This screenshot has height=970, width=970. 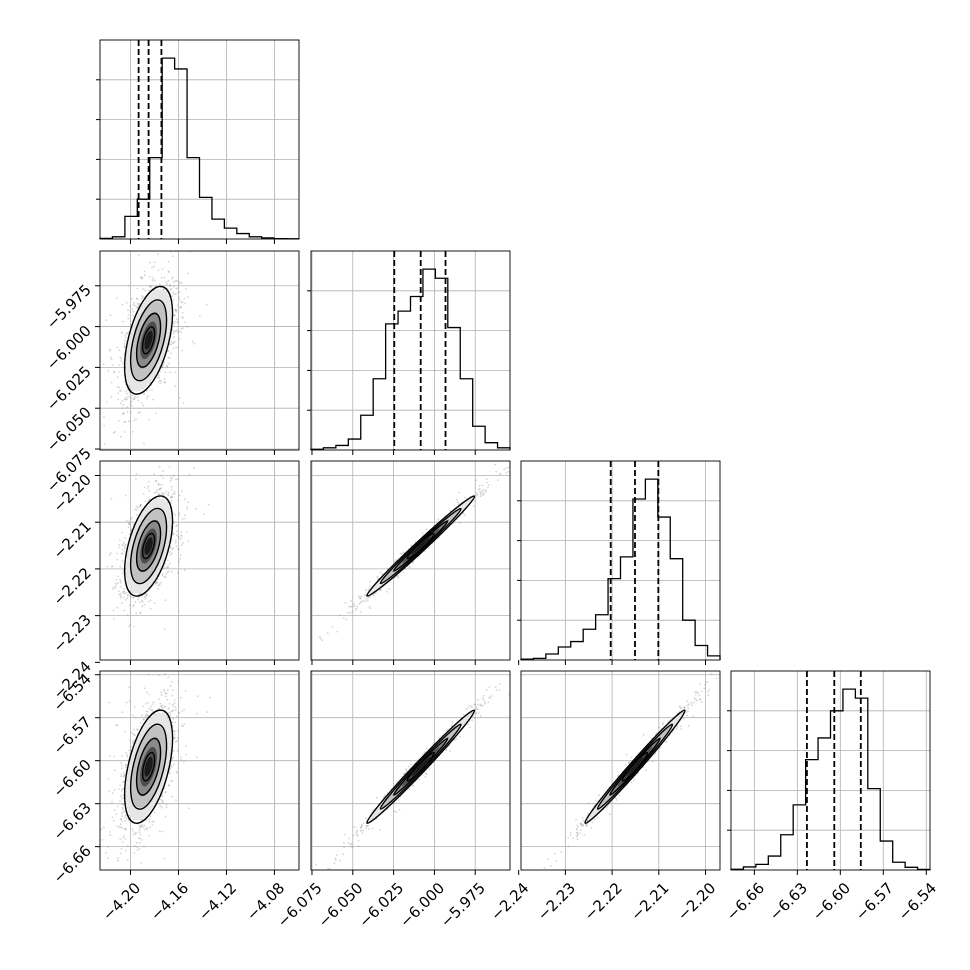 I want to click on x-tick-label-3-1: −6.63, so click(x=788, y=901).